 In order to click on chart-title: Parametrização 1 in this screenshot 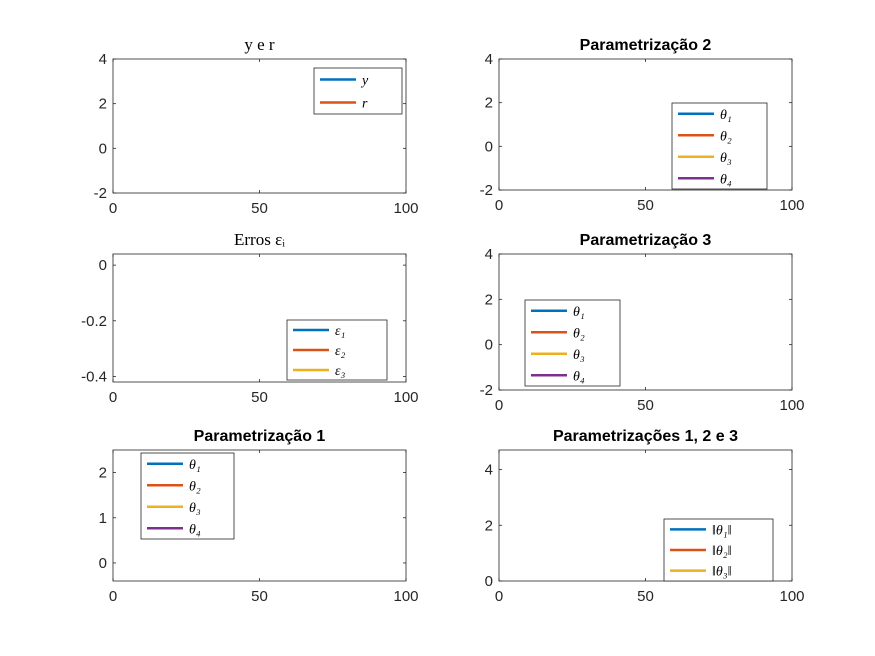, I will do `click(260, 436)`.